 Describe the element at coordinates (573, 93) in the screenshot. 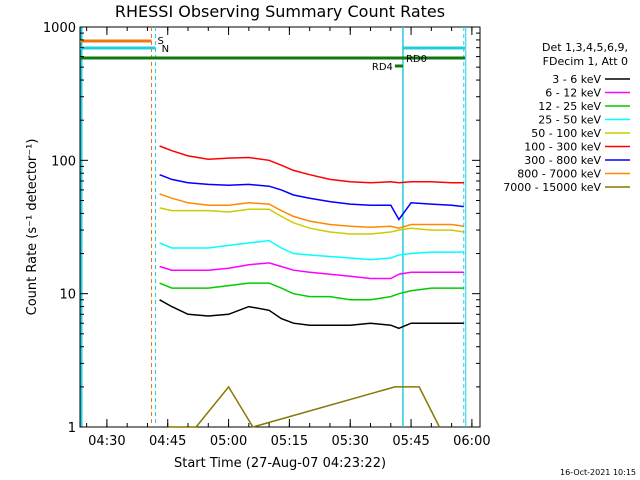

I see `legend-label: 6 - 12 keV` at that location.